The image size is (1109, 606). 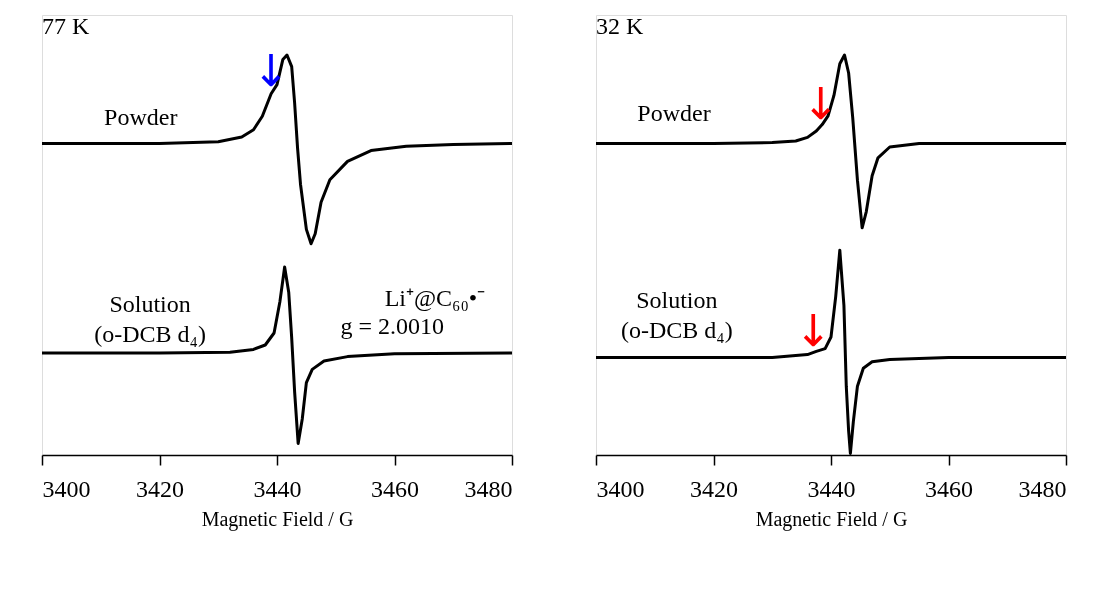 I want to click on text: 32 K, so click(x=620, y=26).